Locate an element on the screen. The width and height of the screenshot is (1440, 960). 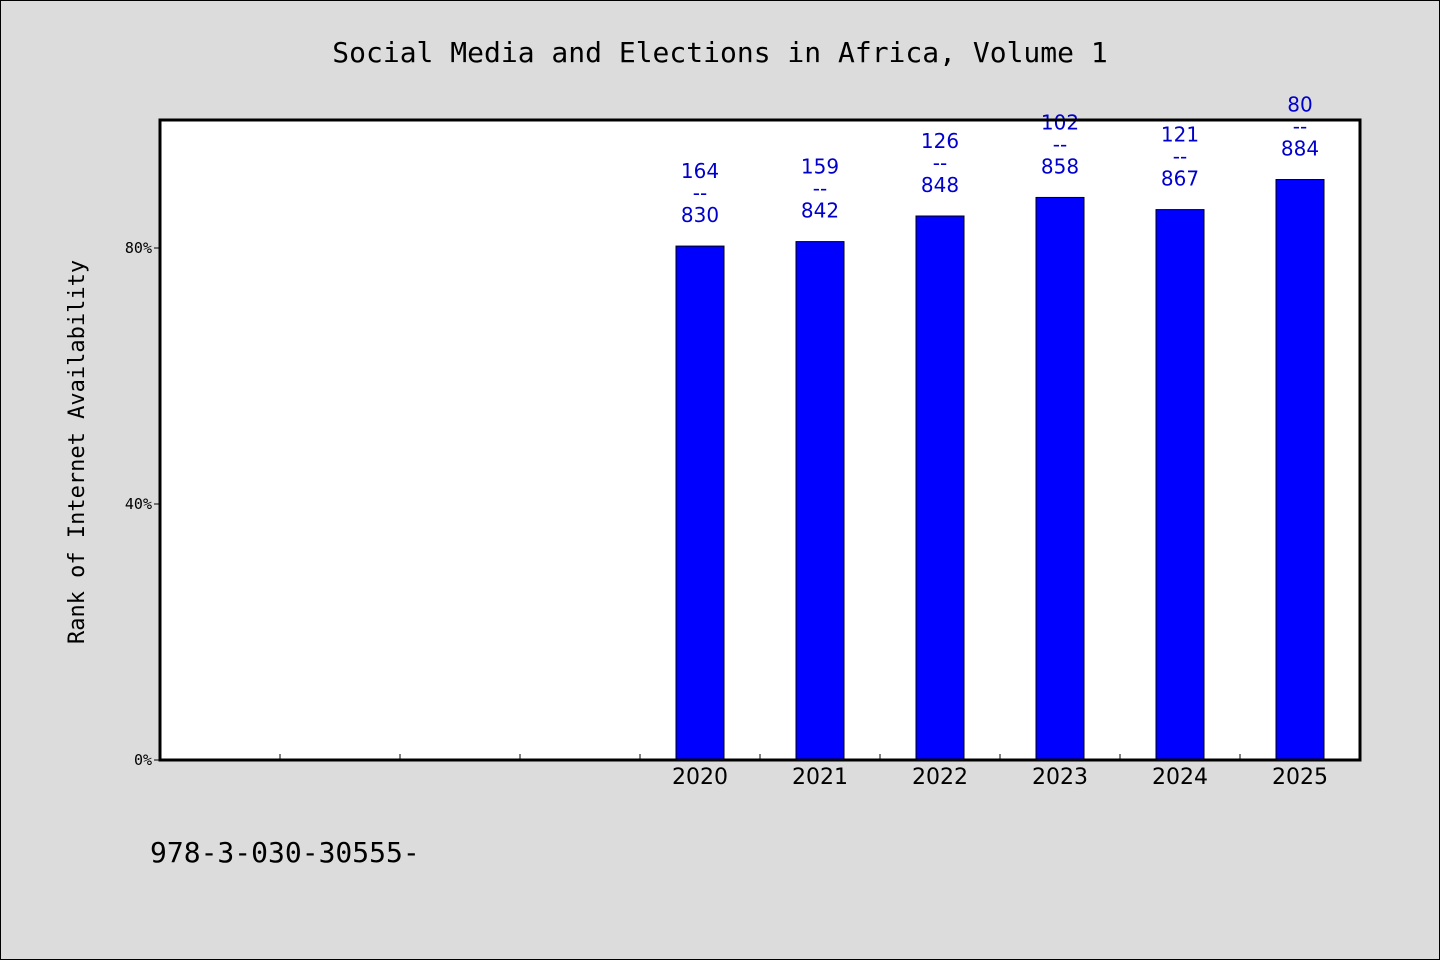
bar-data-label-top: 159 is located at coordinates (820, 167).